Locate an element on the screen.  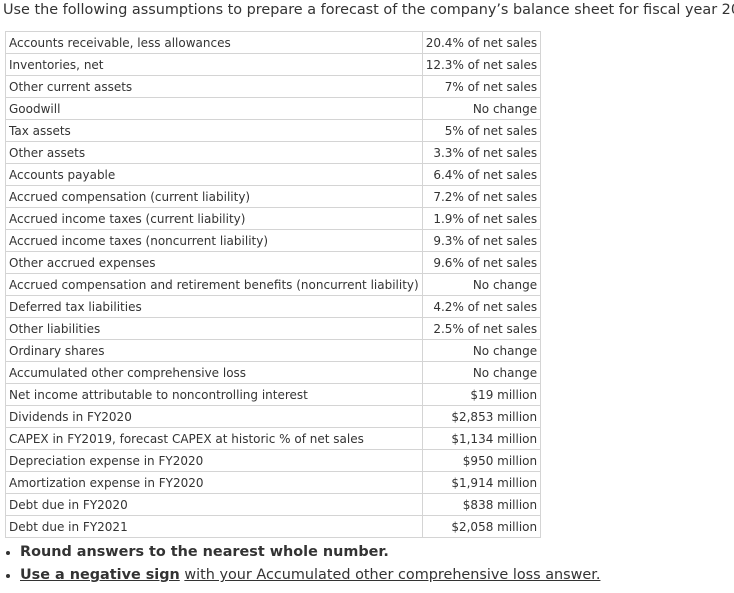
item-label: Accrued income taxes (current liability) is located at coordinates (214, 218).